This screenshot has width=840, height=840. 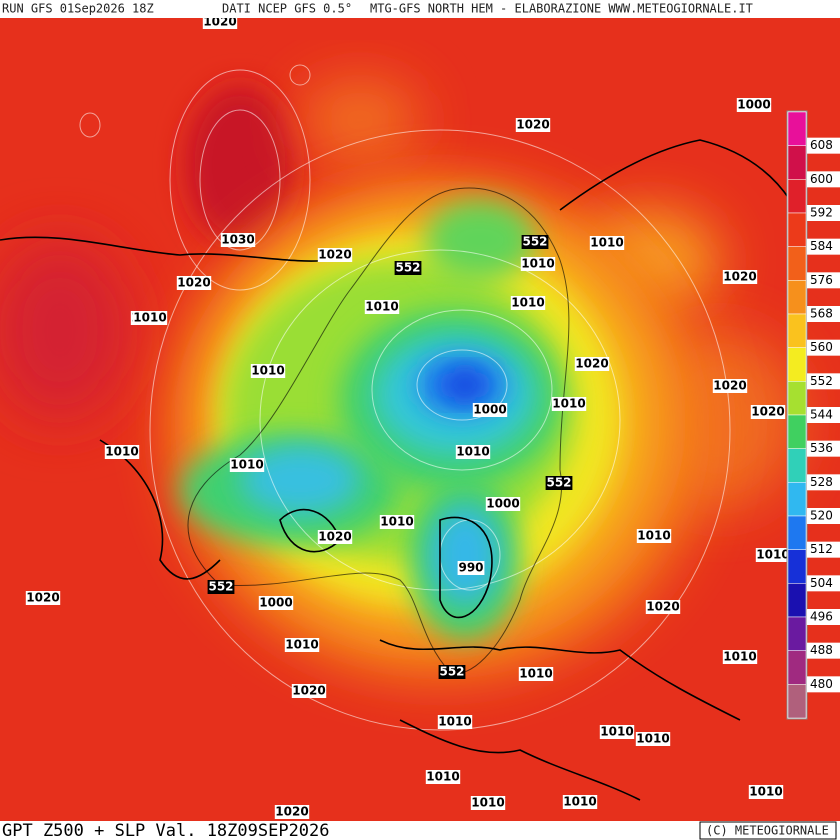 I want to click on colorbar-label: 552, so click(x=821, y=381).